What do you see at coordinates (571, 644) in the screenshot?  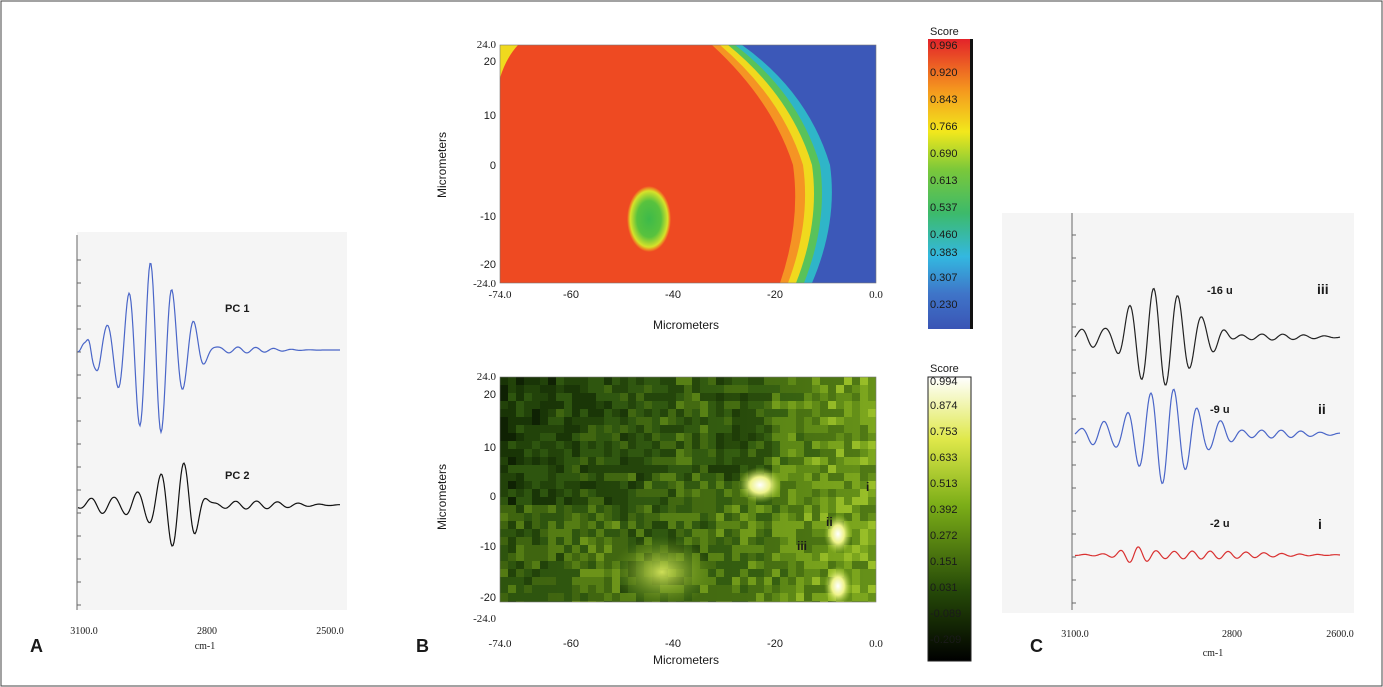 I see `bottom-x-tick-minus60: -60` at bounding box center [571, 644].